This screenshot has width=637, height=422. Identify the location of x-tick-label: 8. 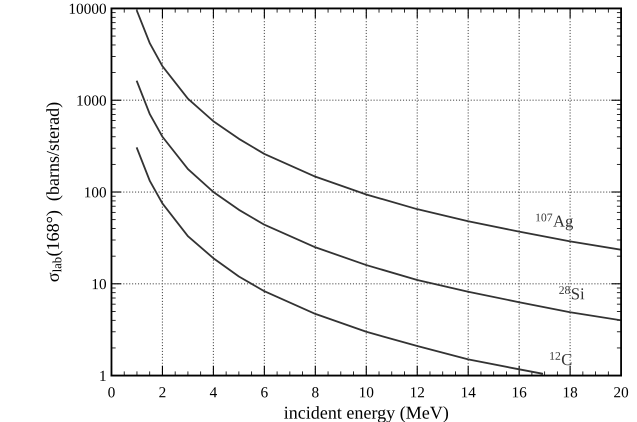
(315, 392).